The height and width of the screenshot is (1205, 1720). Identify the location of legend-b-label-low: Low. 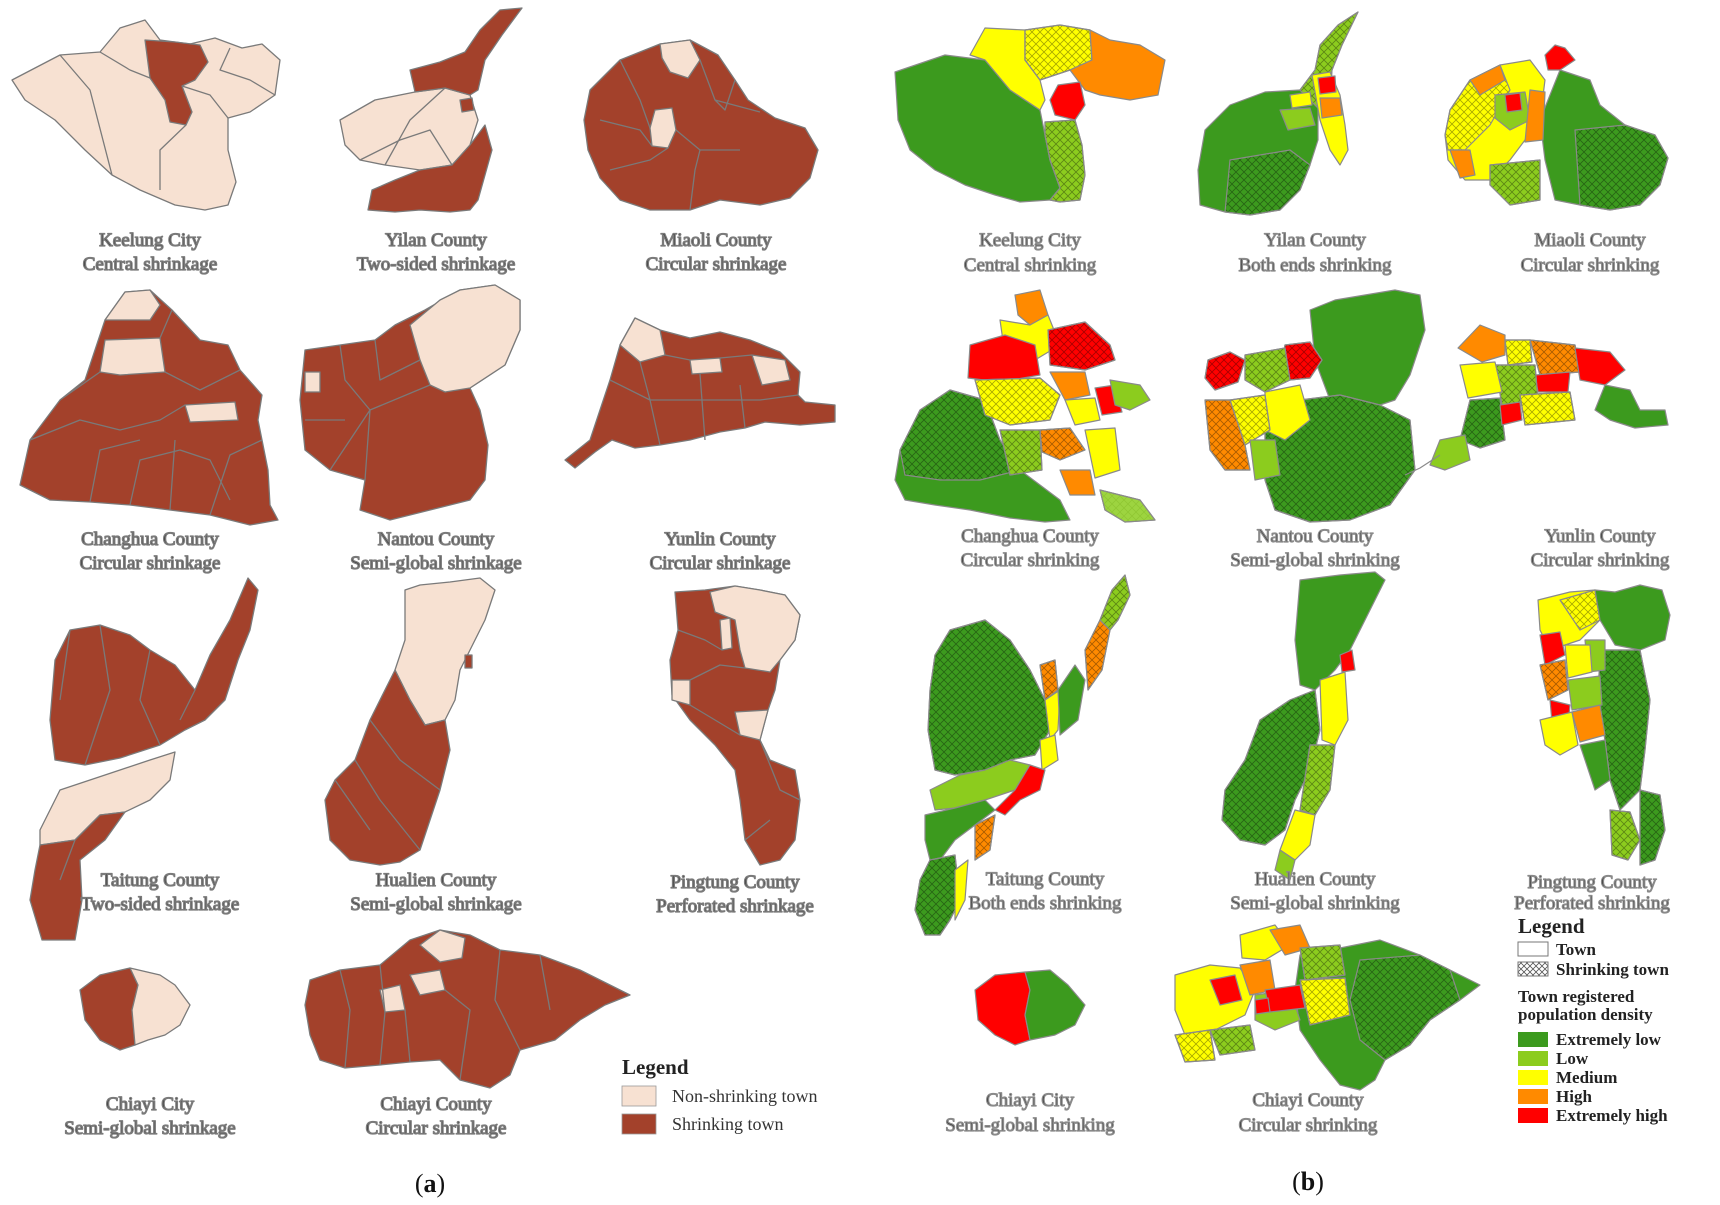
(1572, 1058).